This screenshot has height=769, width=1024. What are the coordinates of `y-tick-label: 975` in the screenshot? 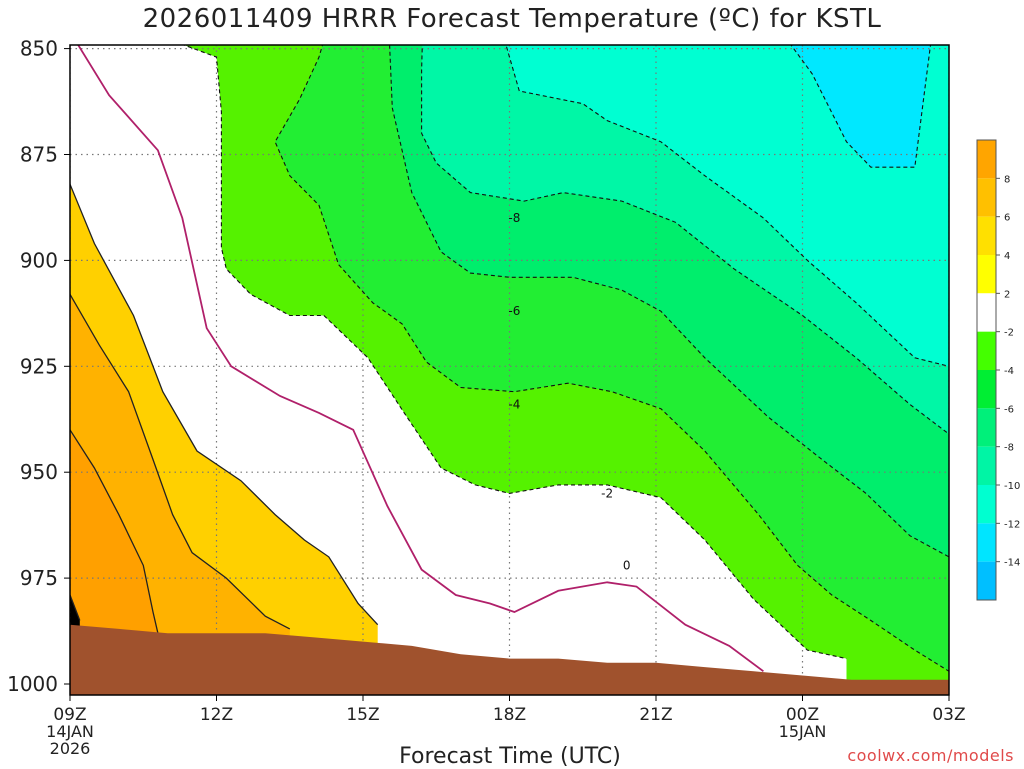 It's located at (39, 578).